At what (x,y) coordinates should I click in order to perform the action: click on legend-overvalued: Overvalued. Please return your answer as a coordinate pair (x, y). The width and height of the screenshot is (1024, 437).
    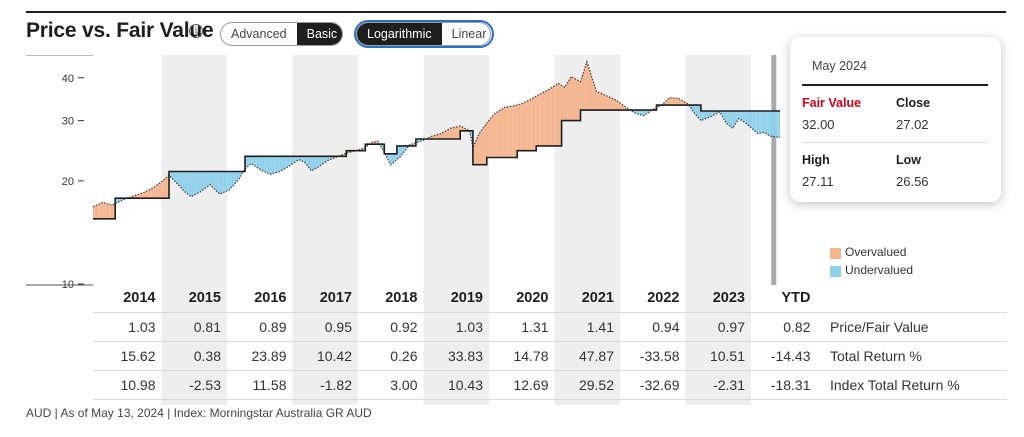
    Looking at the image, I should click on (876, 252).